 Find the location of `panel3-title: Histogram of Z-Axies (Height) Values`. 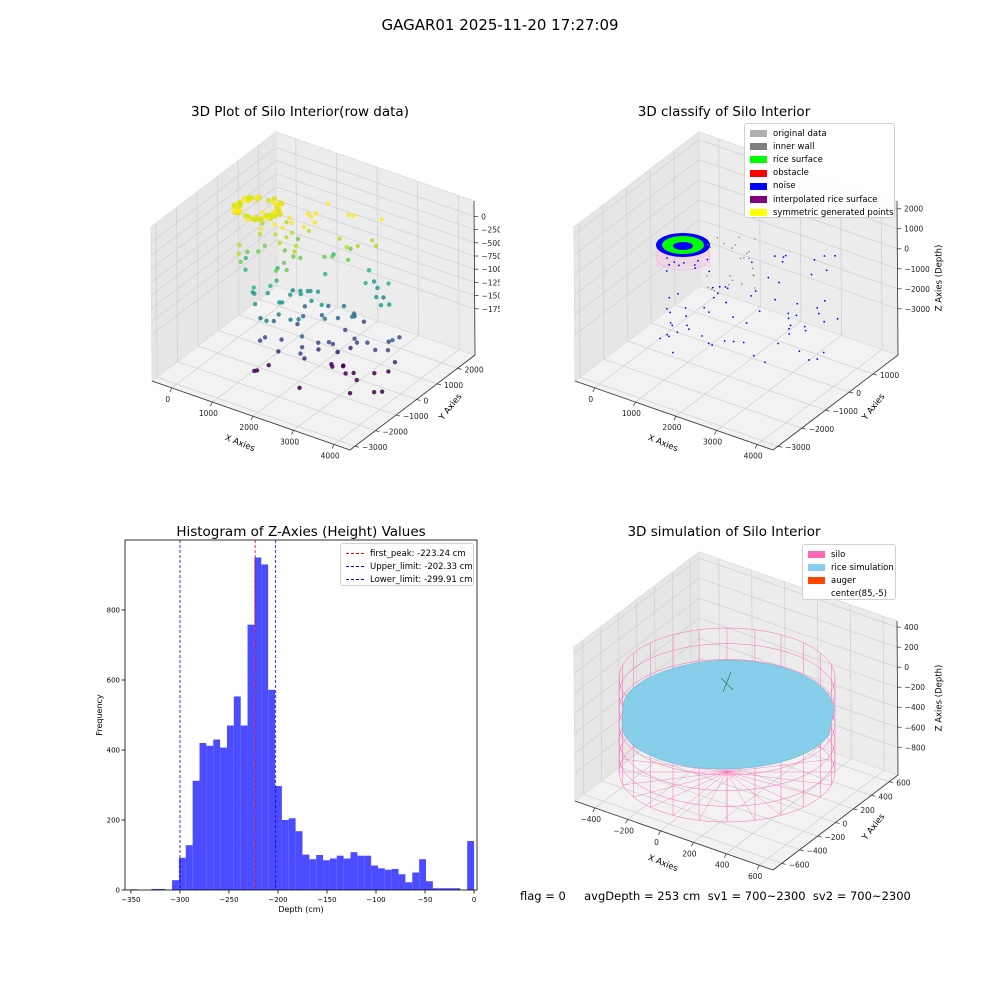

panel3-title: Histogram of Z-Axies (Height) Values is located at coordinates (301, 532).